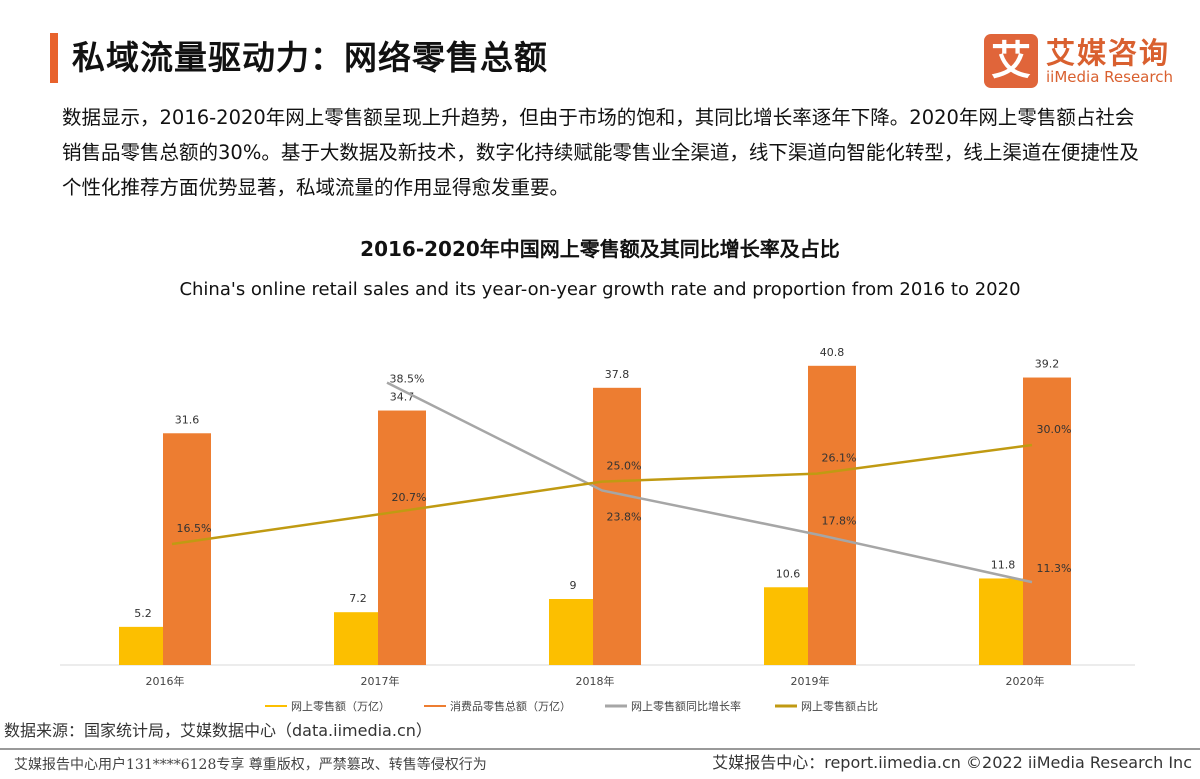 The height and width of the screenshot is (779, 1200). What do you see at coordinates (624, 466) in the screenshot?
I see `line-data-label: 25.0%` at bounding box center [624, 466].